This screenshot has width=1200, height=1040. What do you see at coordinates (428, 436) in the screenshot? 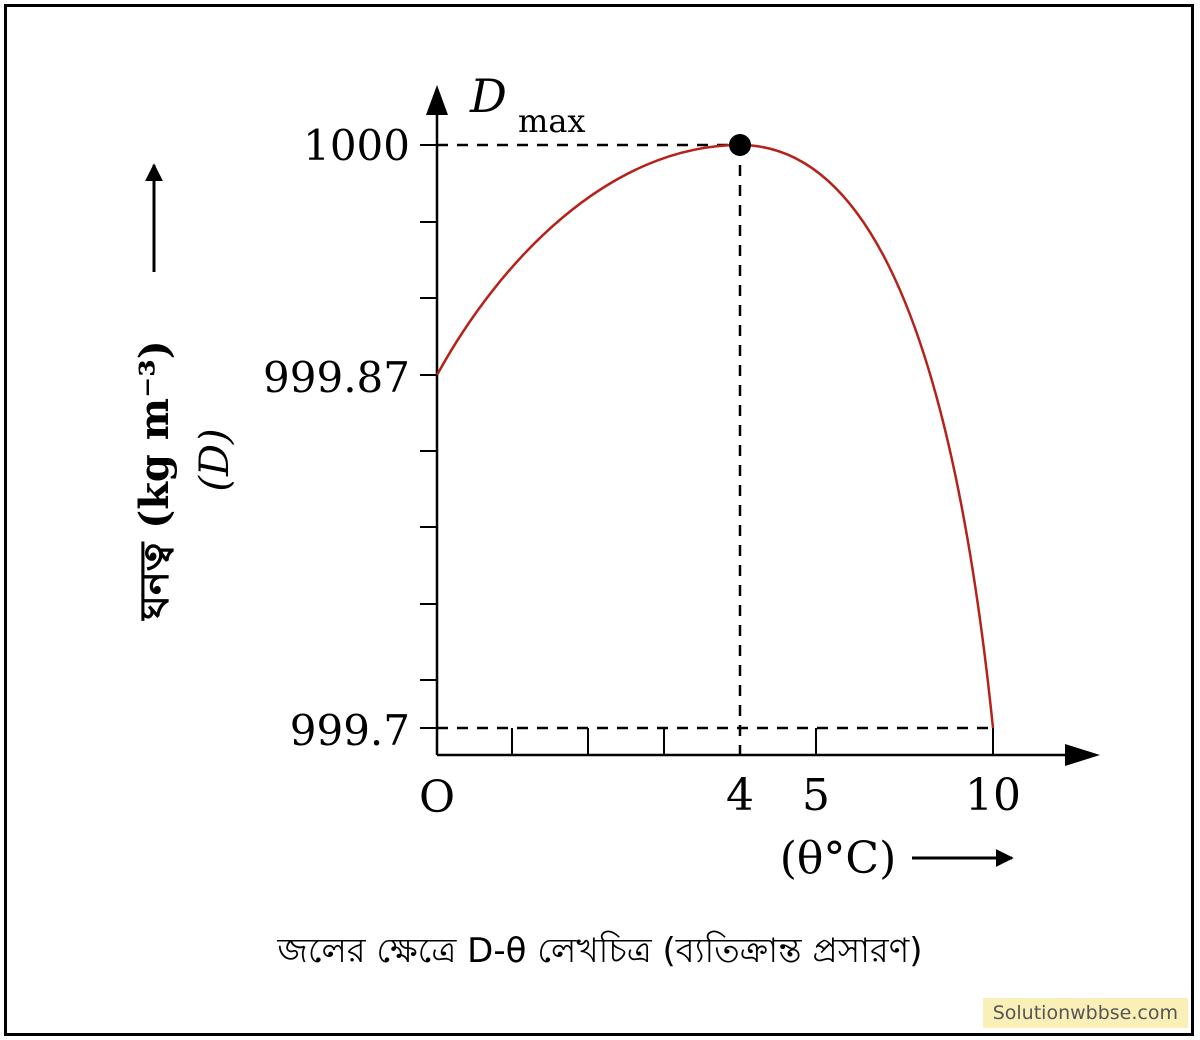
I see `y-minor-ticks` at bounding box center [428, 436].